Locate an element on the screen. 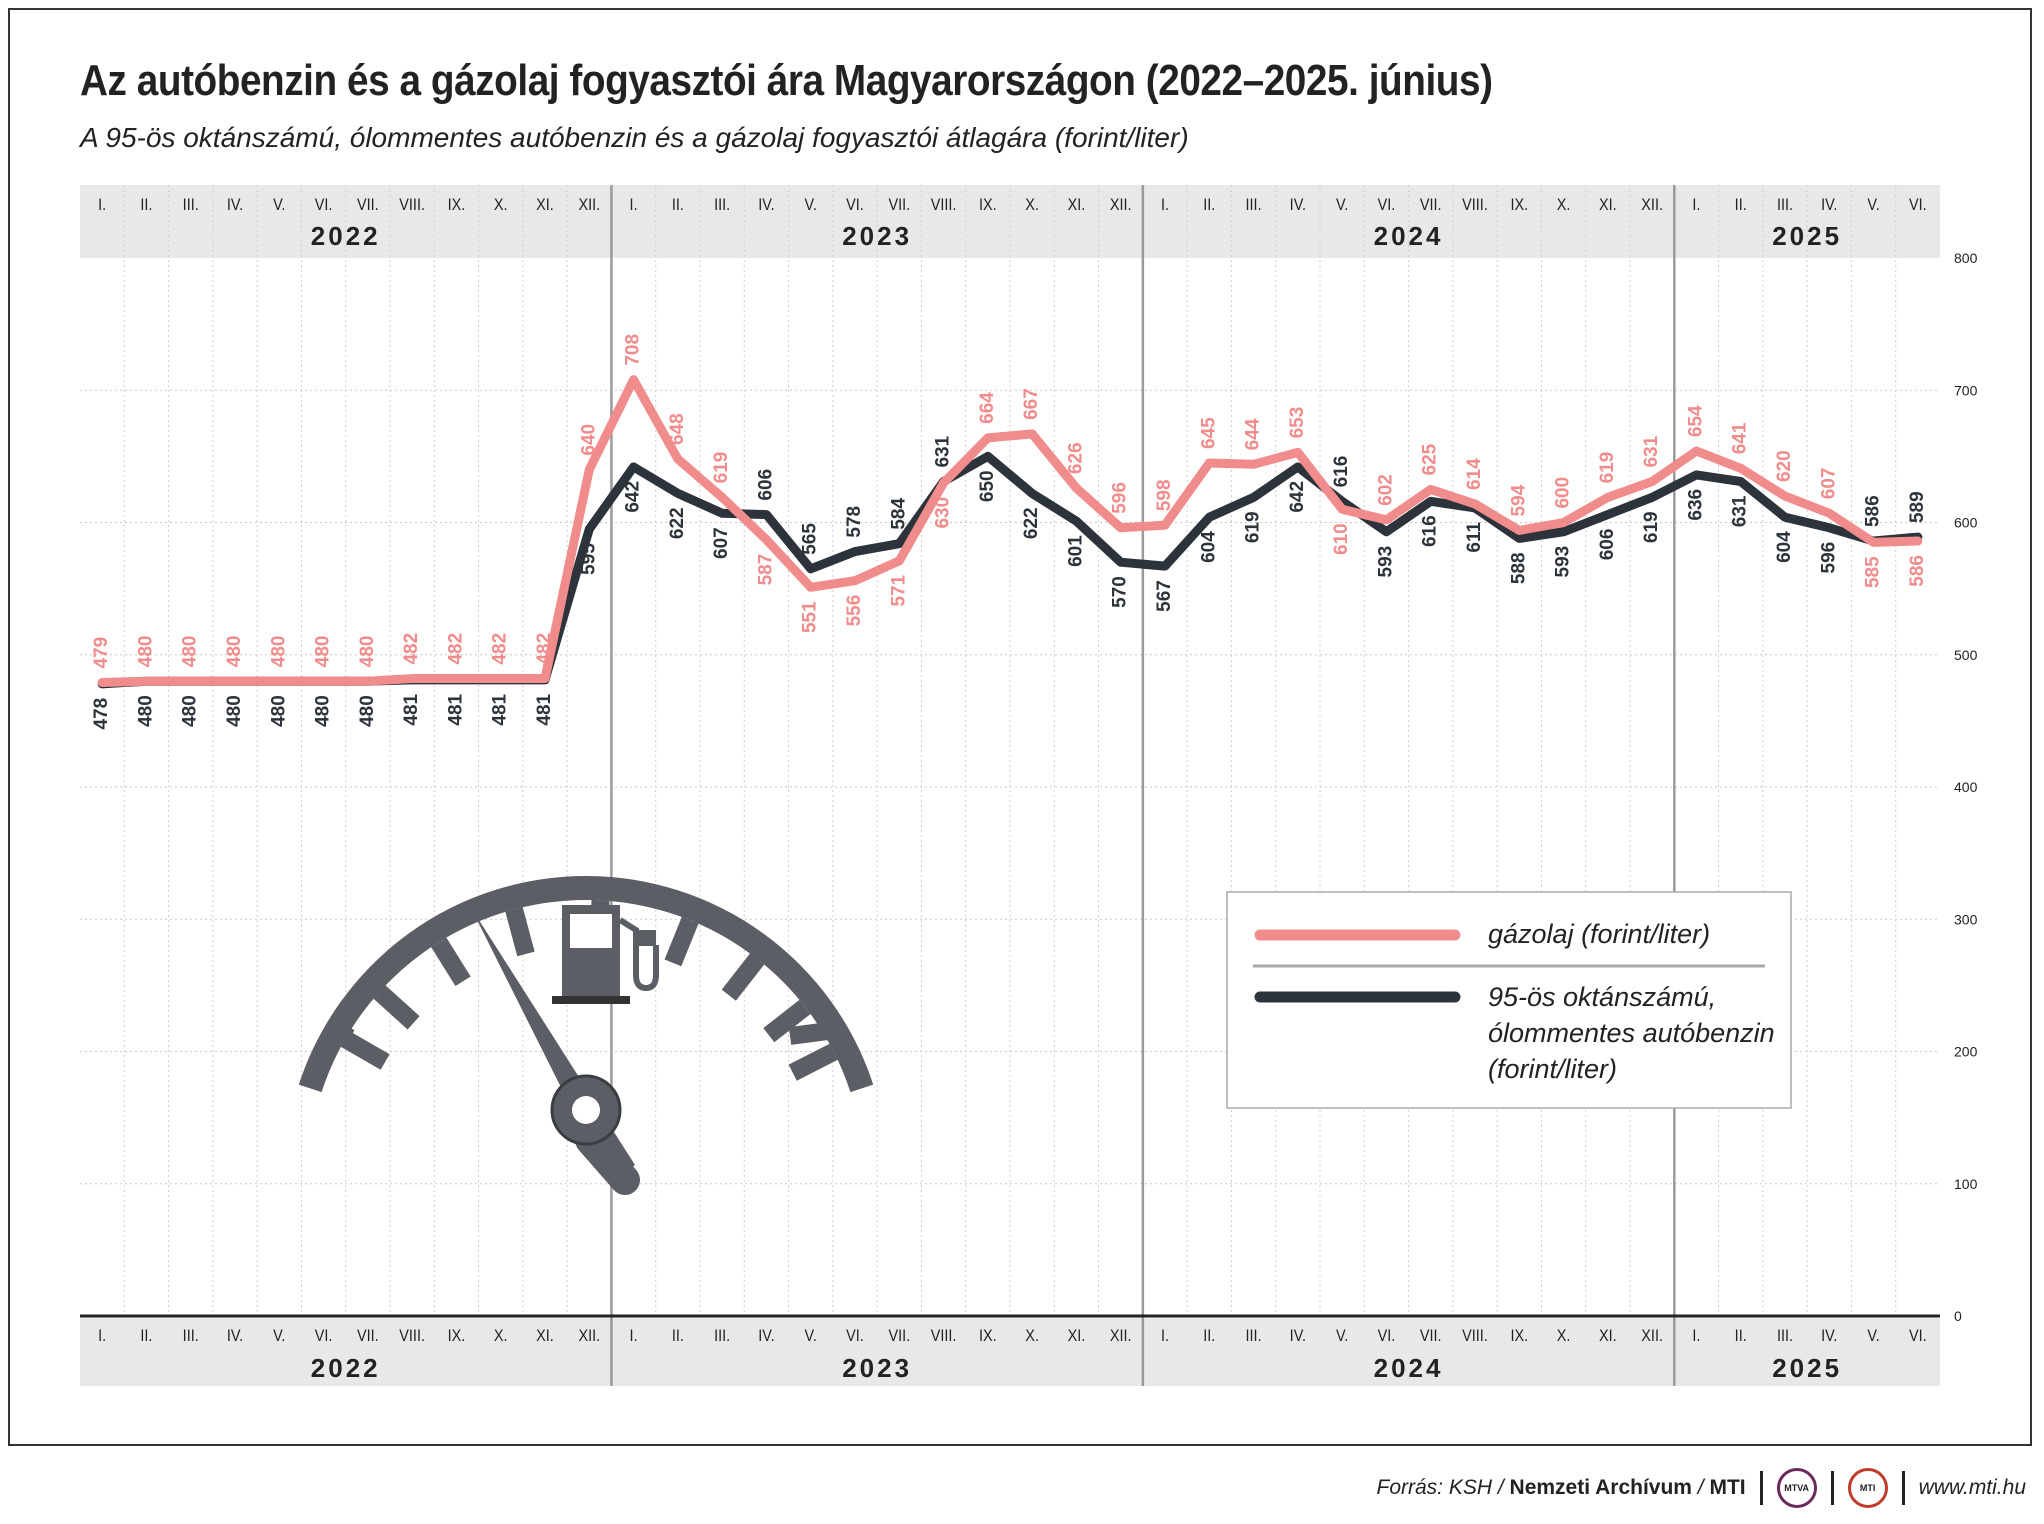 The height and width of the screenshot is (1524, 2044). gauge-needle-tail is located at coordinates (607, 1160).